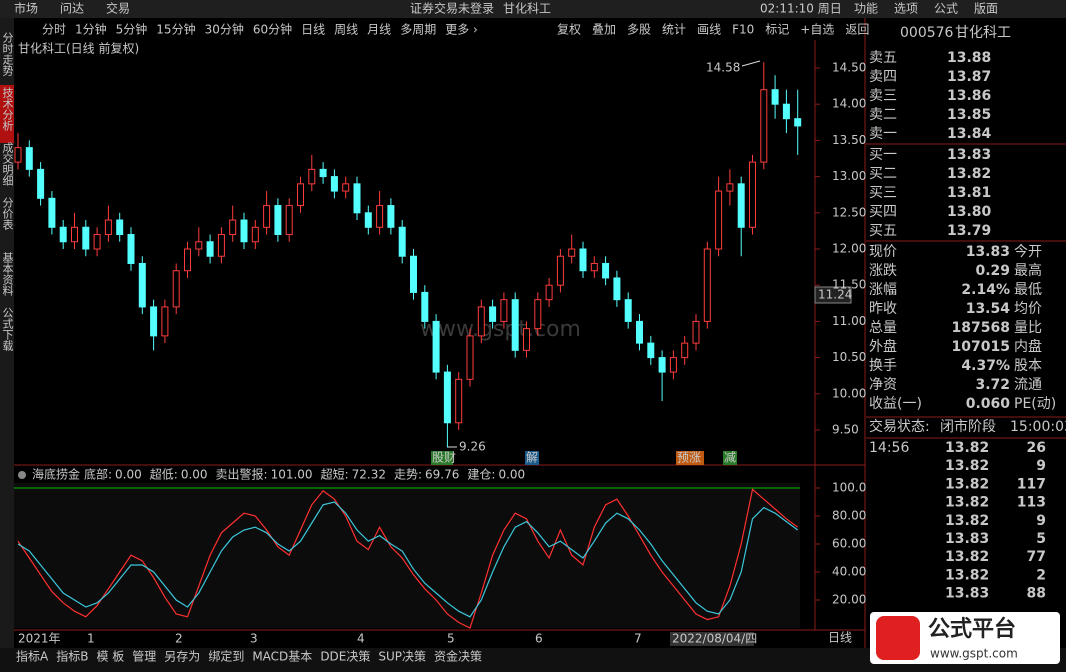  I want to click on y-tick-label: 13.00, so click(849, 176).